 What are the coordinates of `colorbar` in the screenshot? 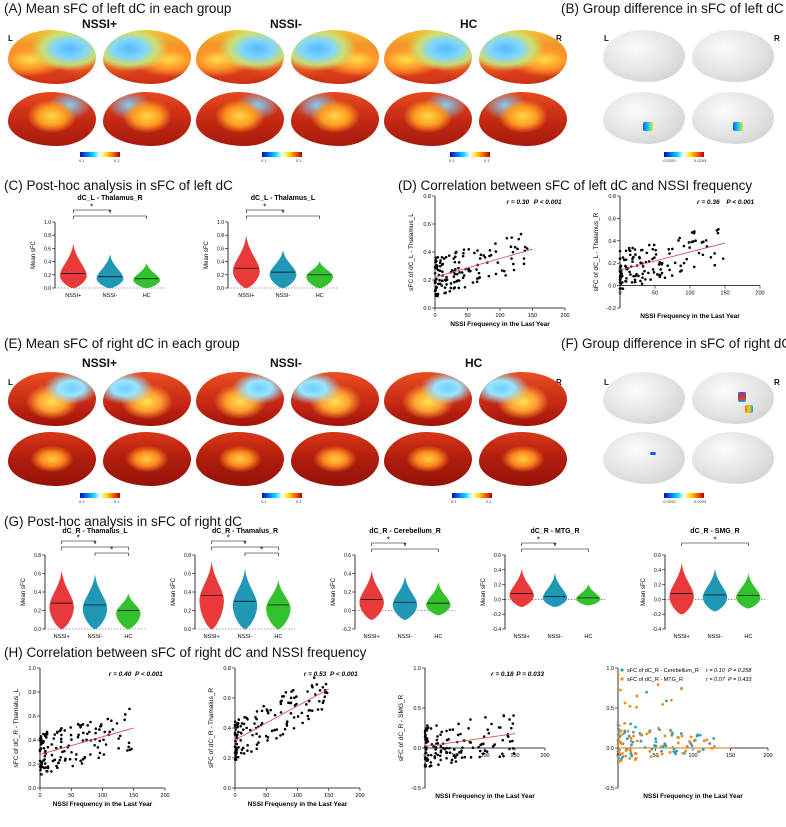 It's located at (282, 495).